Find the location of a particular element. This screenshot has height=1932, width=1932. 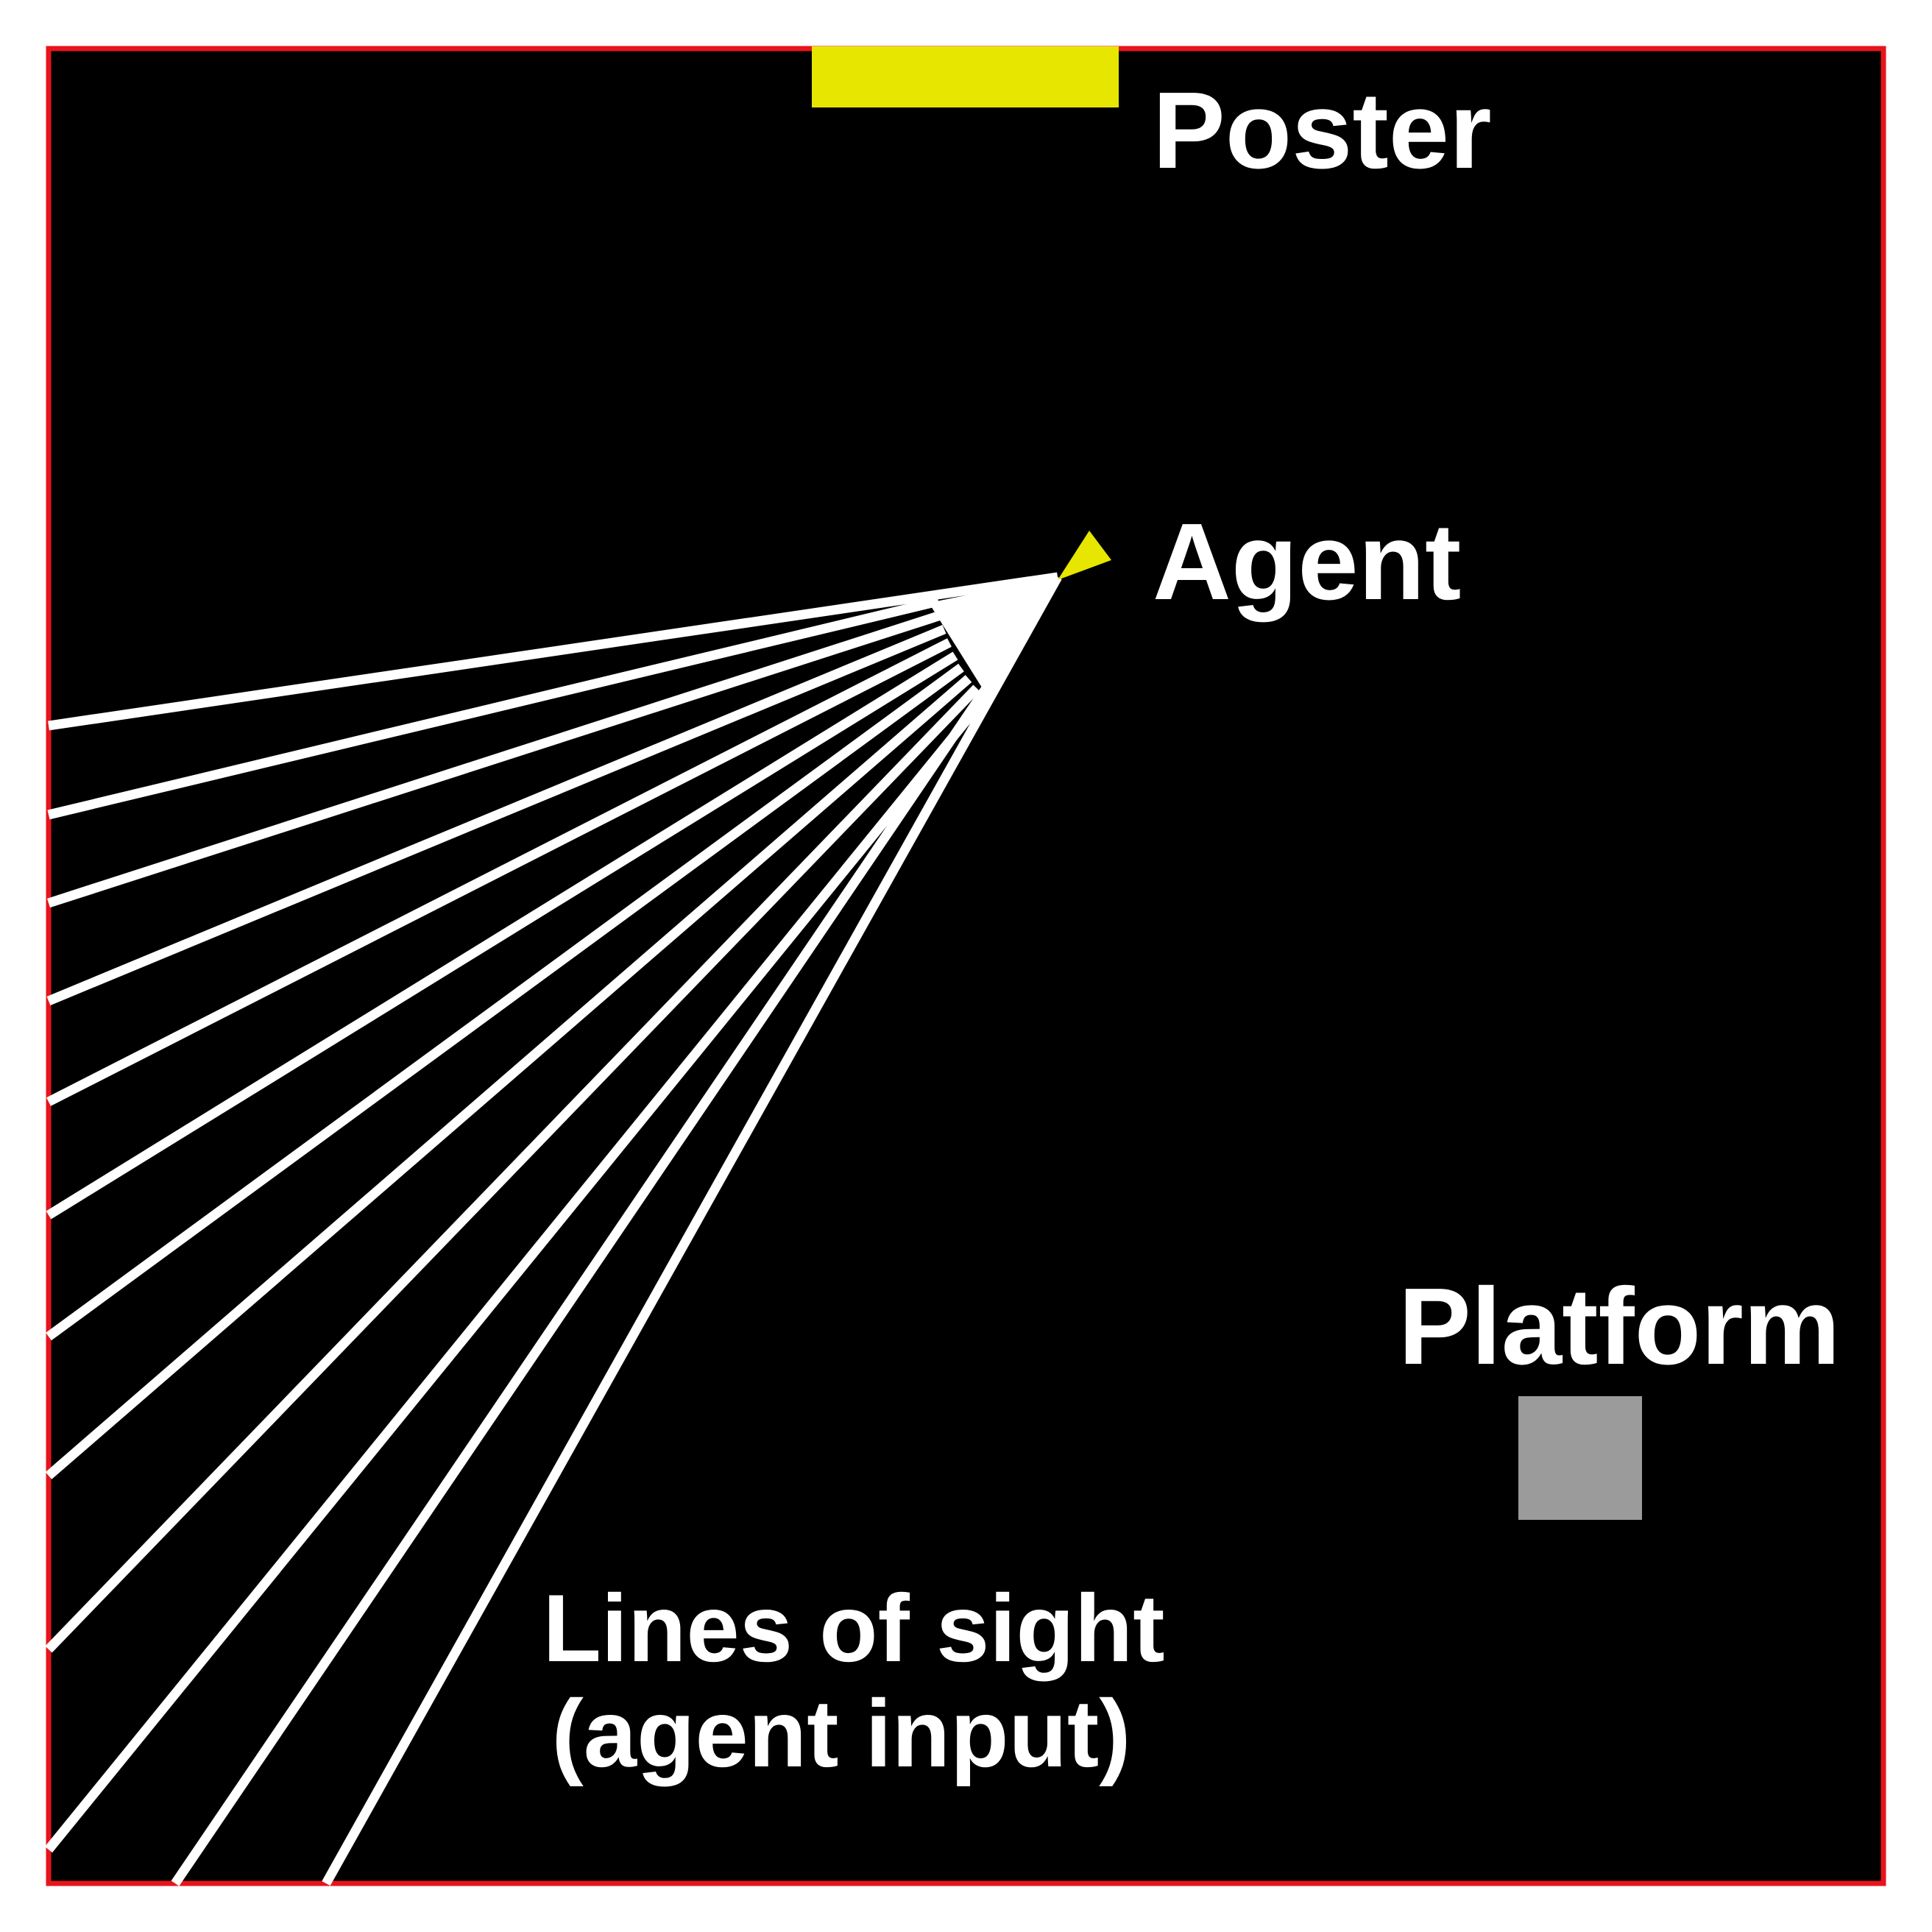

sight-fan is located at coordinates (994, 638).